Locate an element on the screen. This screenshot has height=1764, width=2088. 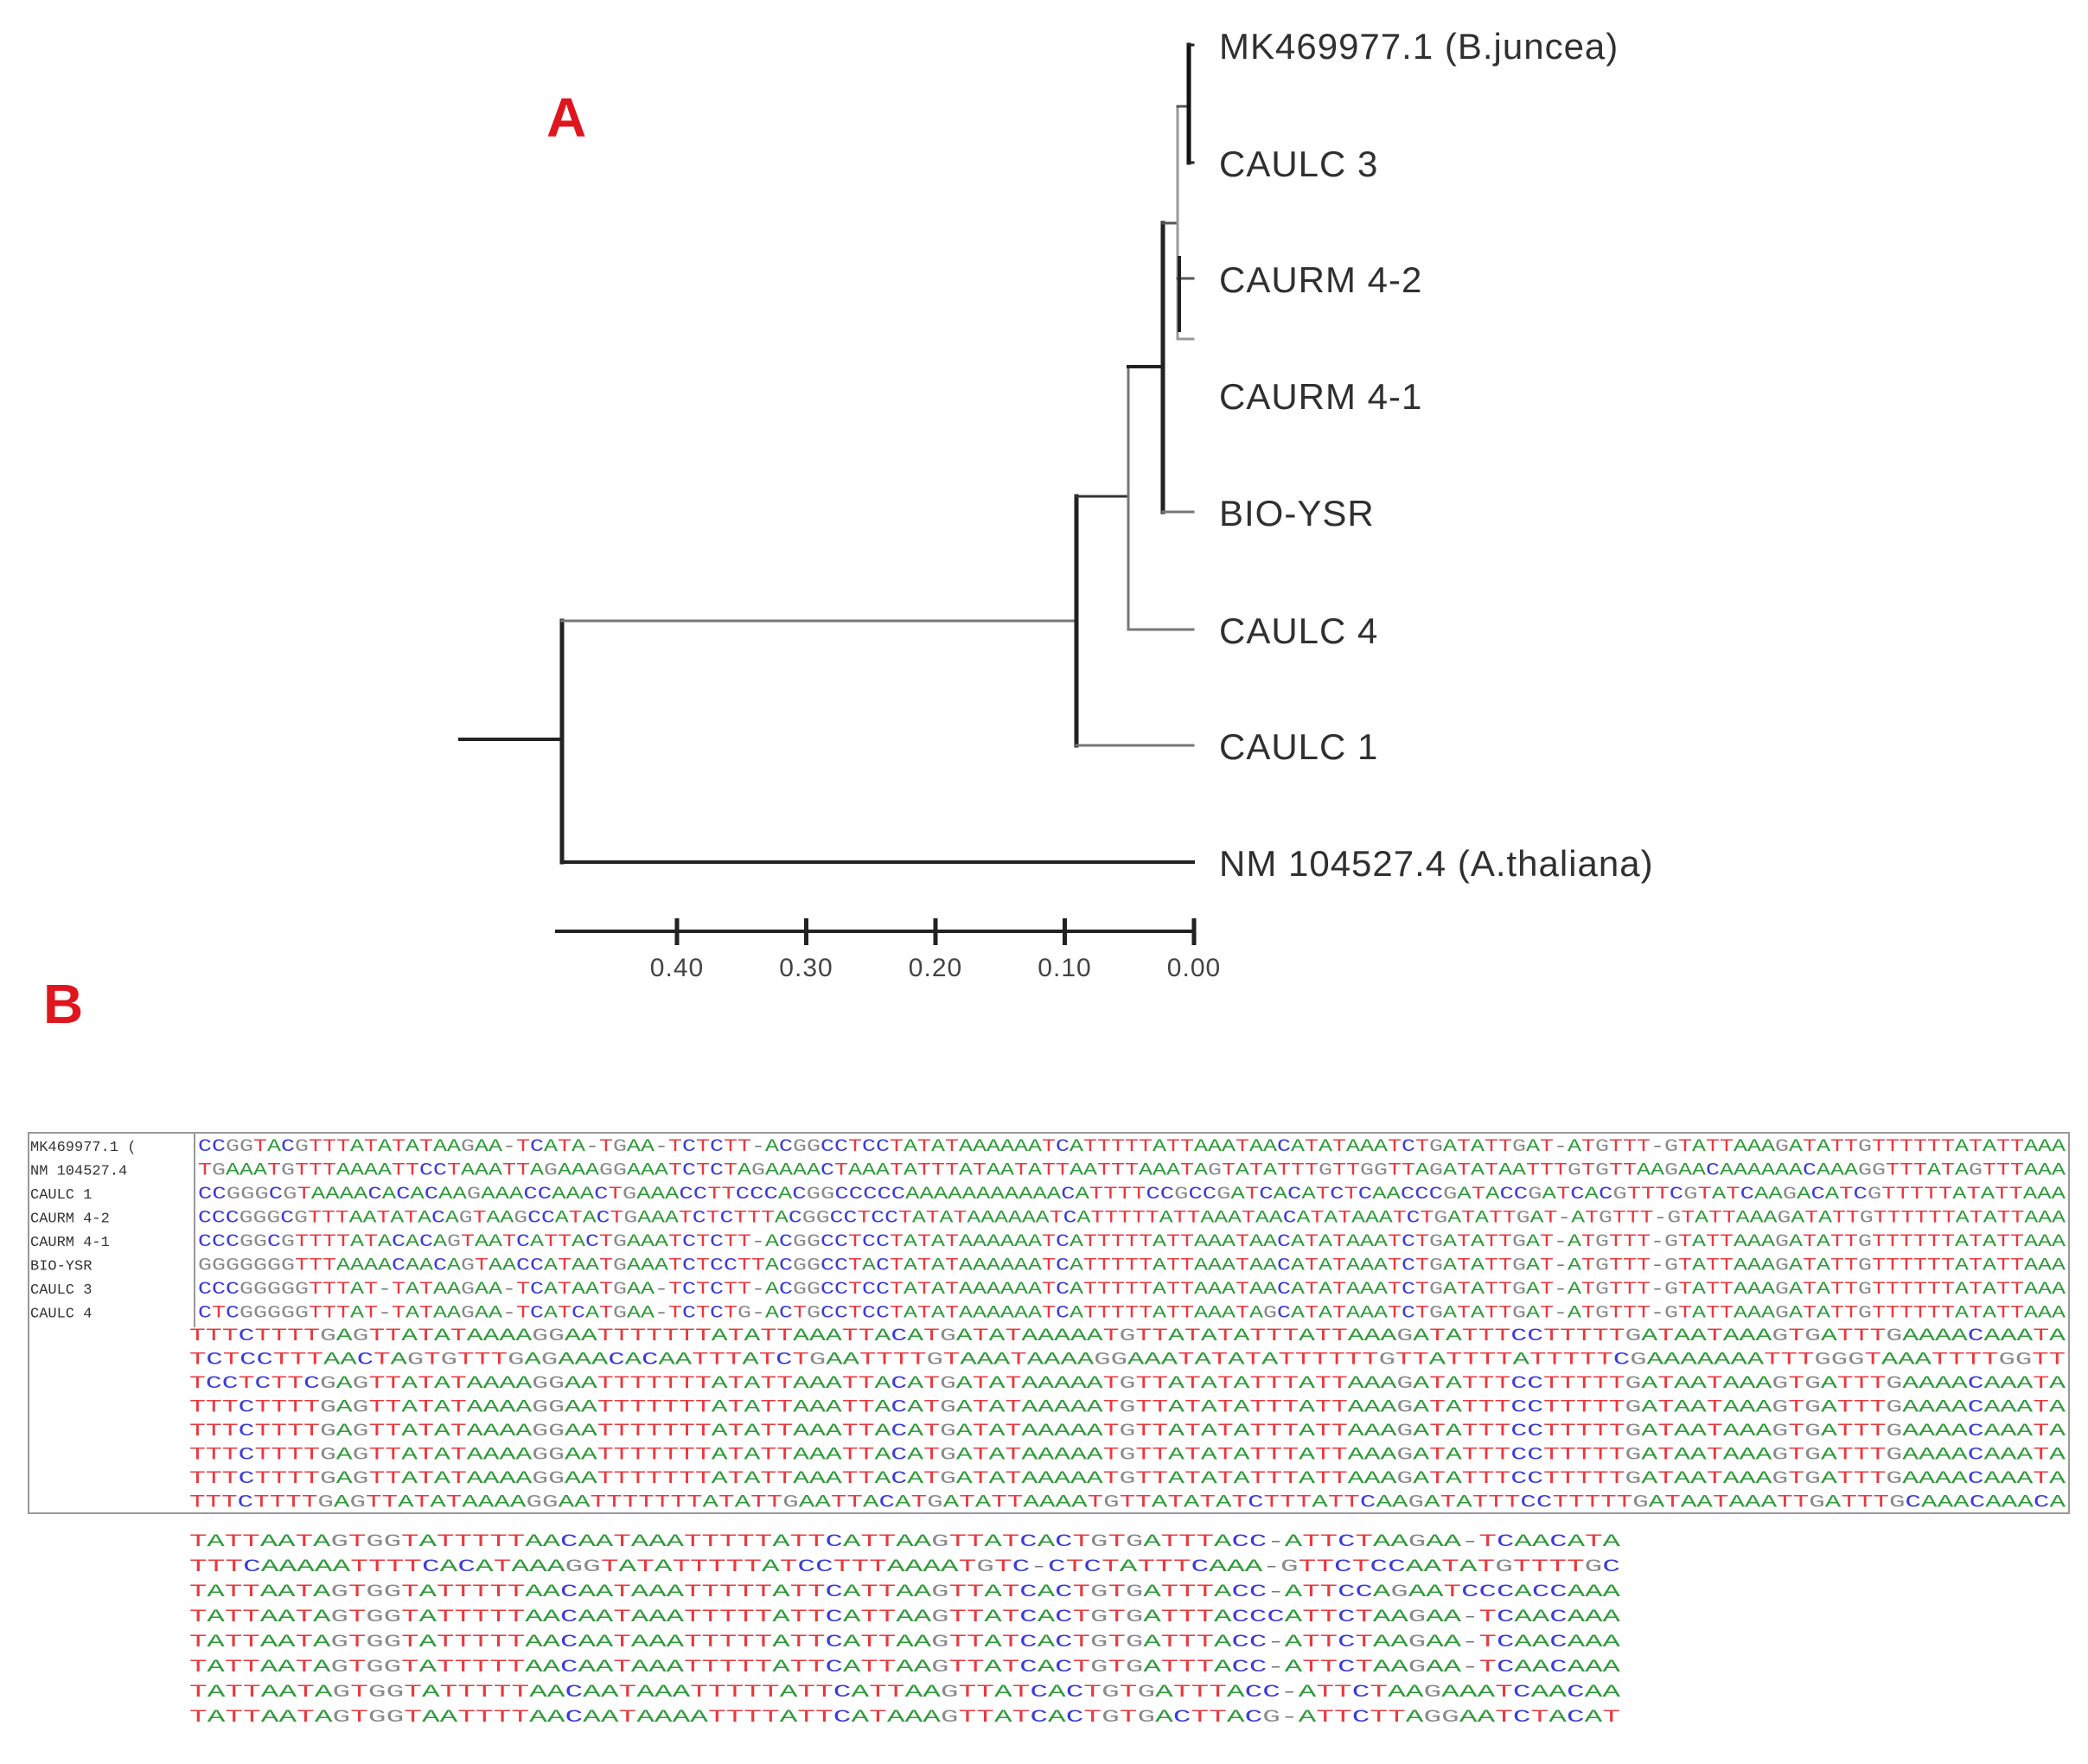
scale-bar: 0.40 0.30 0.20 0.10 0.00 is located at coordinates (888, 950).